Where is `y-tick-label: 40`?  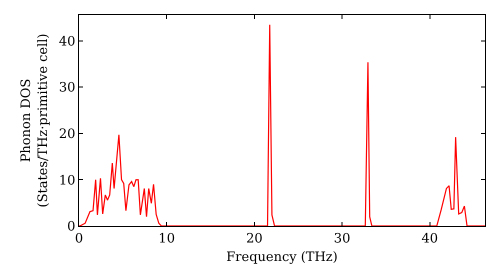
y-tick-label: 40 is located at coordinates (67, 42).